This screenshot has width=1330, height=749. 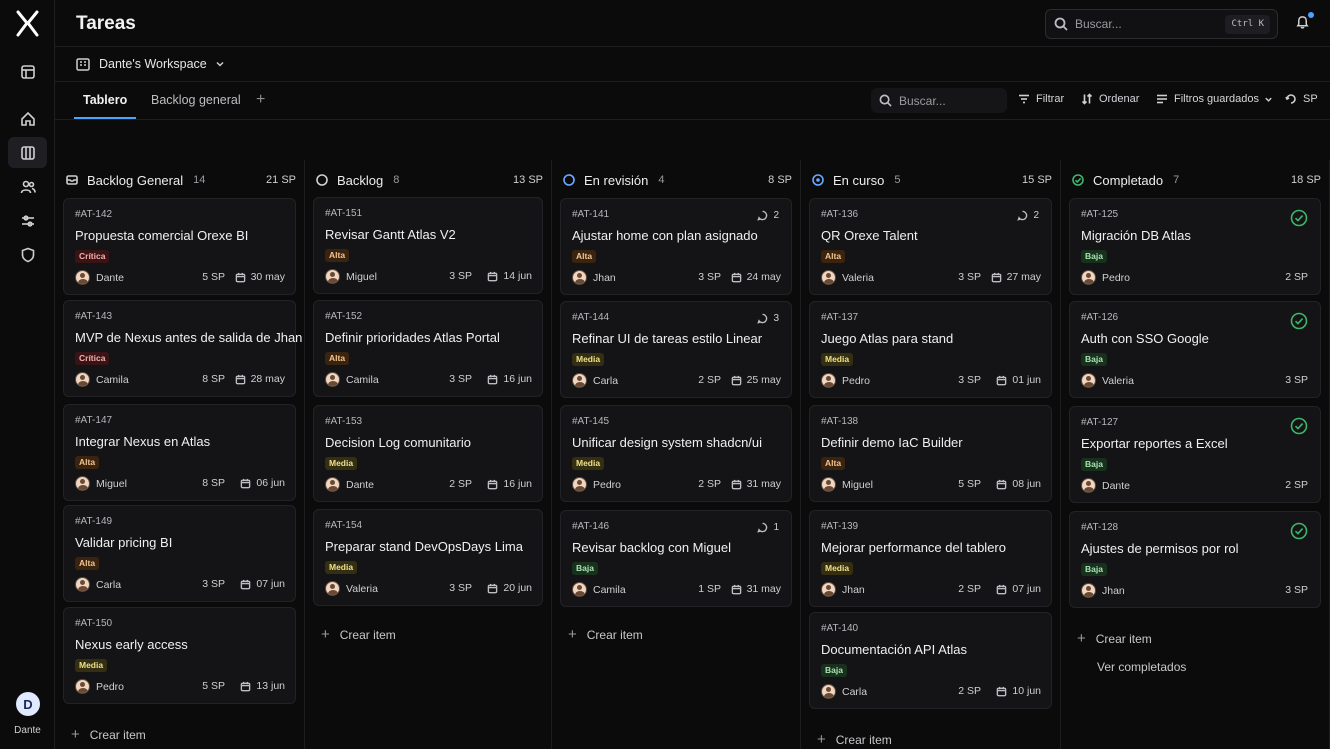 What do you see at coordinates (213, 277) in the screenshot?
I see `story-points: 5 SP` at bounding box center [213, 277].